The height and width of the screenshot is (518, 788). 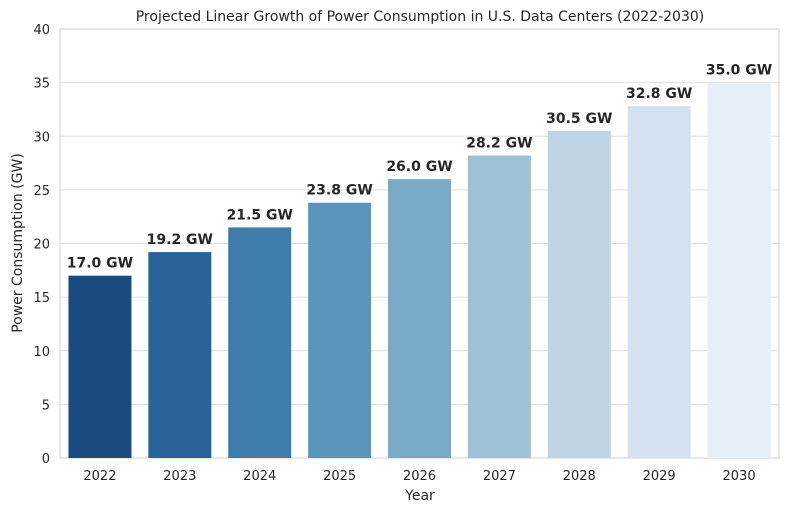 What do you see at coordinates (739, 270) in the screenshot?
I see `bar-2030` at bounding box center [739, 270].